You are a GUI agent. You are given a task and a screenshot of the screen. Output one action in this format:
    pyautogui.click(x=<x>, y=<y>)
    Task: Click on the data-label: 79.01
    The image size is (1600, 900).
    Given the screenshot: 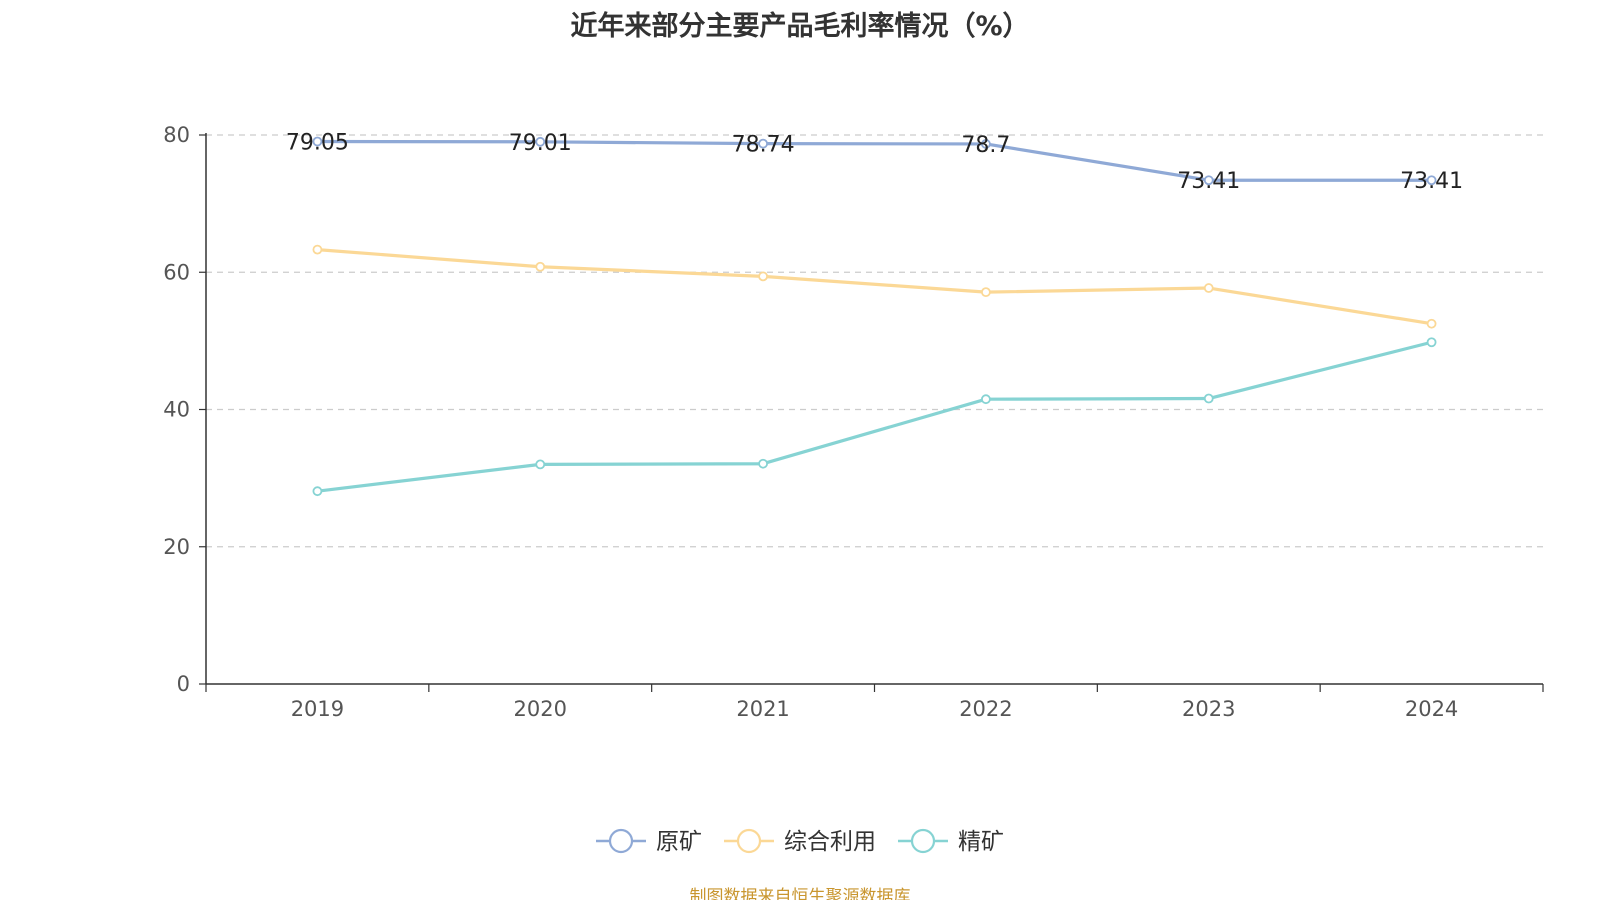 What is the action you would take?
    pyautogui.click(x=540, y=143)
    